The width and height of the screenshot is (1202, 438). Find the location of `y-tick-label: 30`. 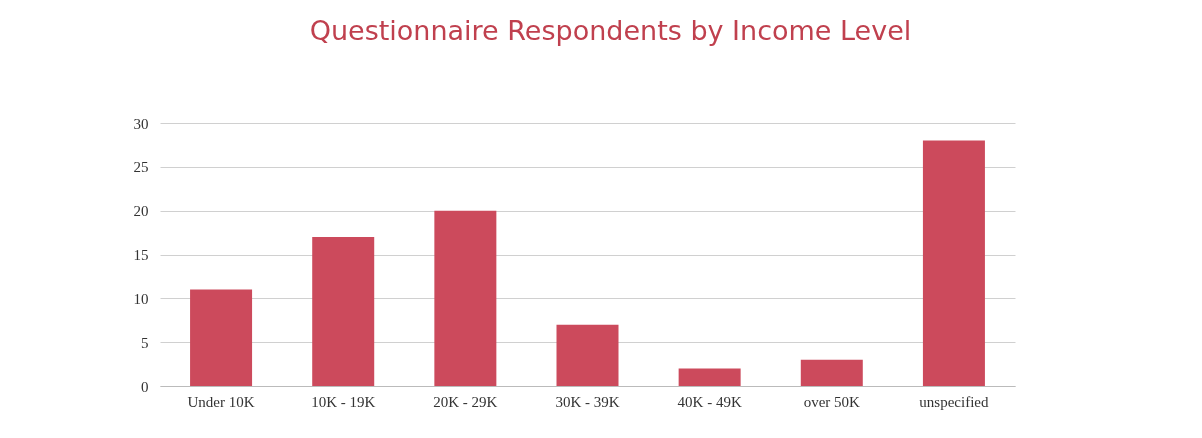

y-tick-label: 30 is located at coordinates (141, 123).